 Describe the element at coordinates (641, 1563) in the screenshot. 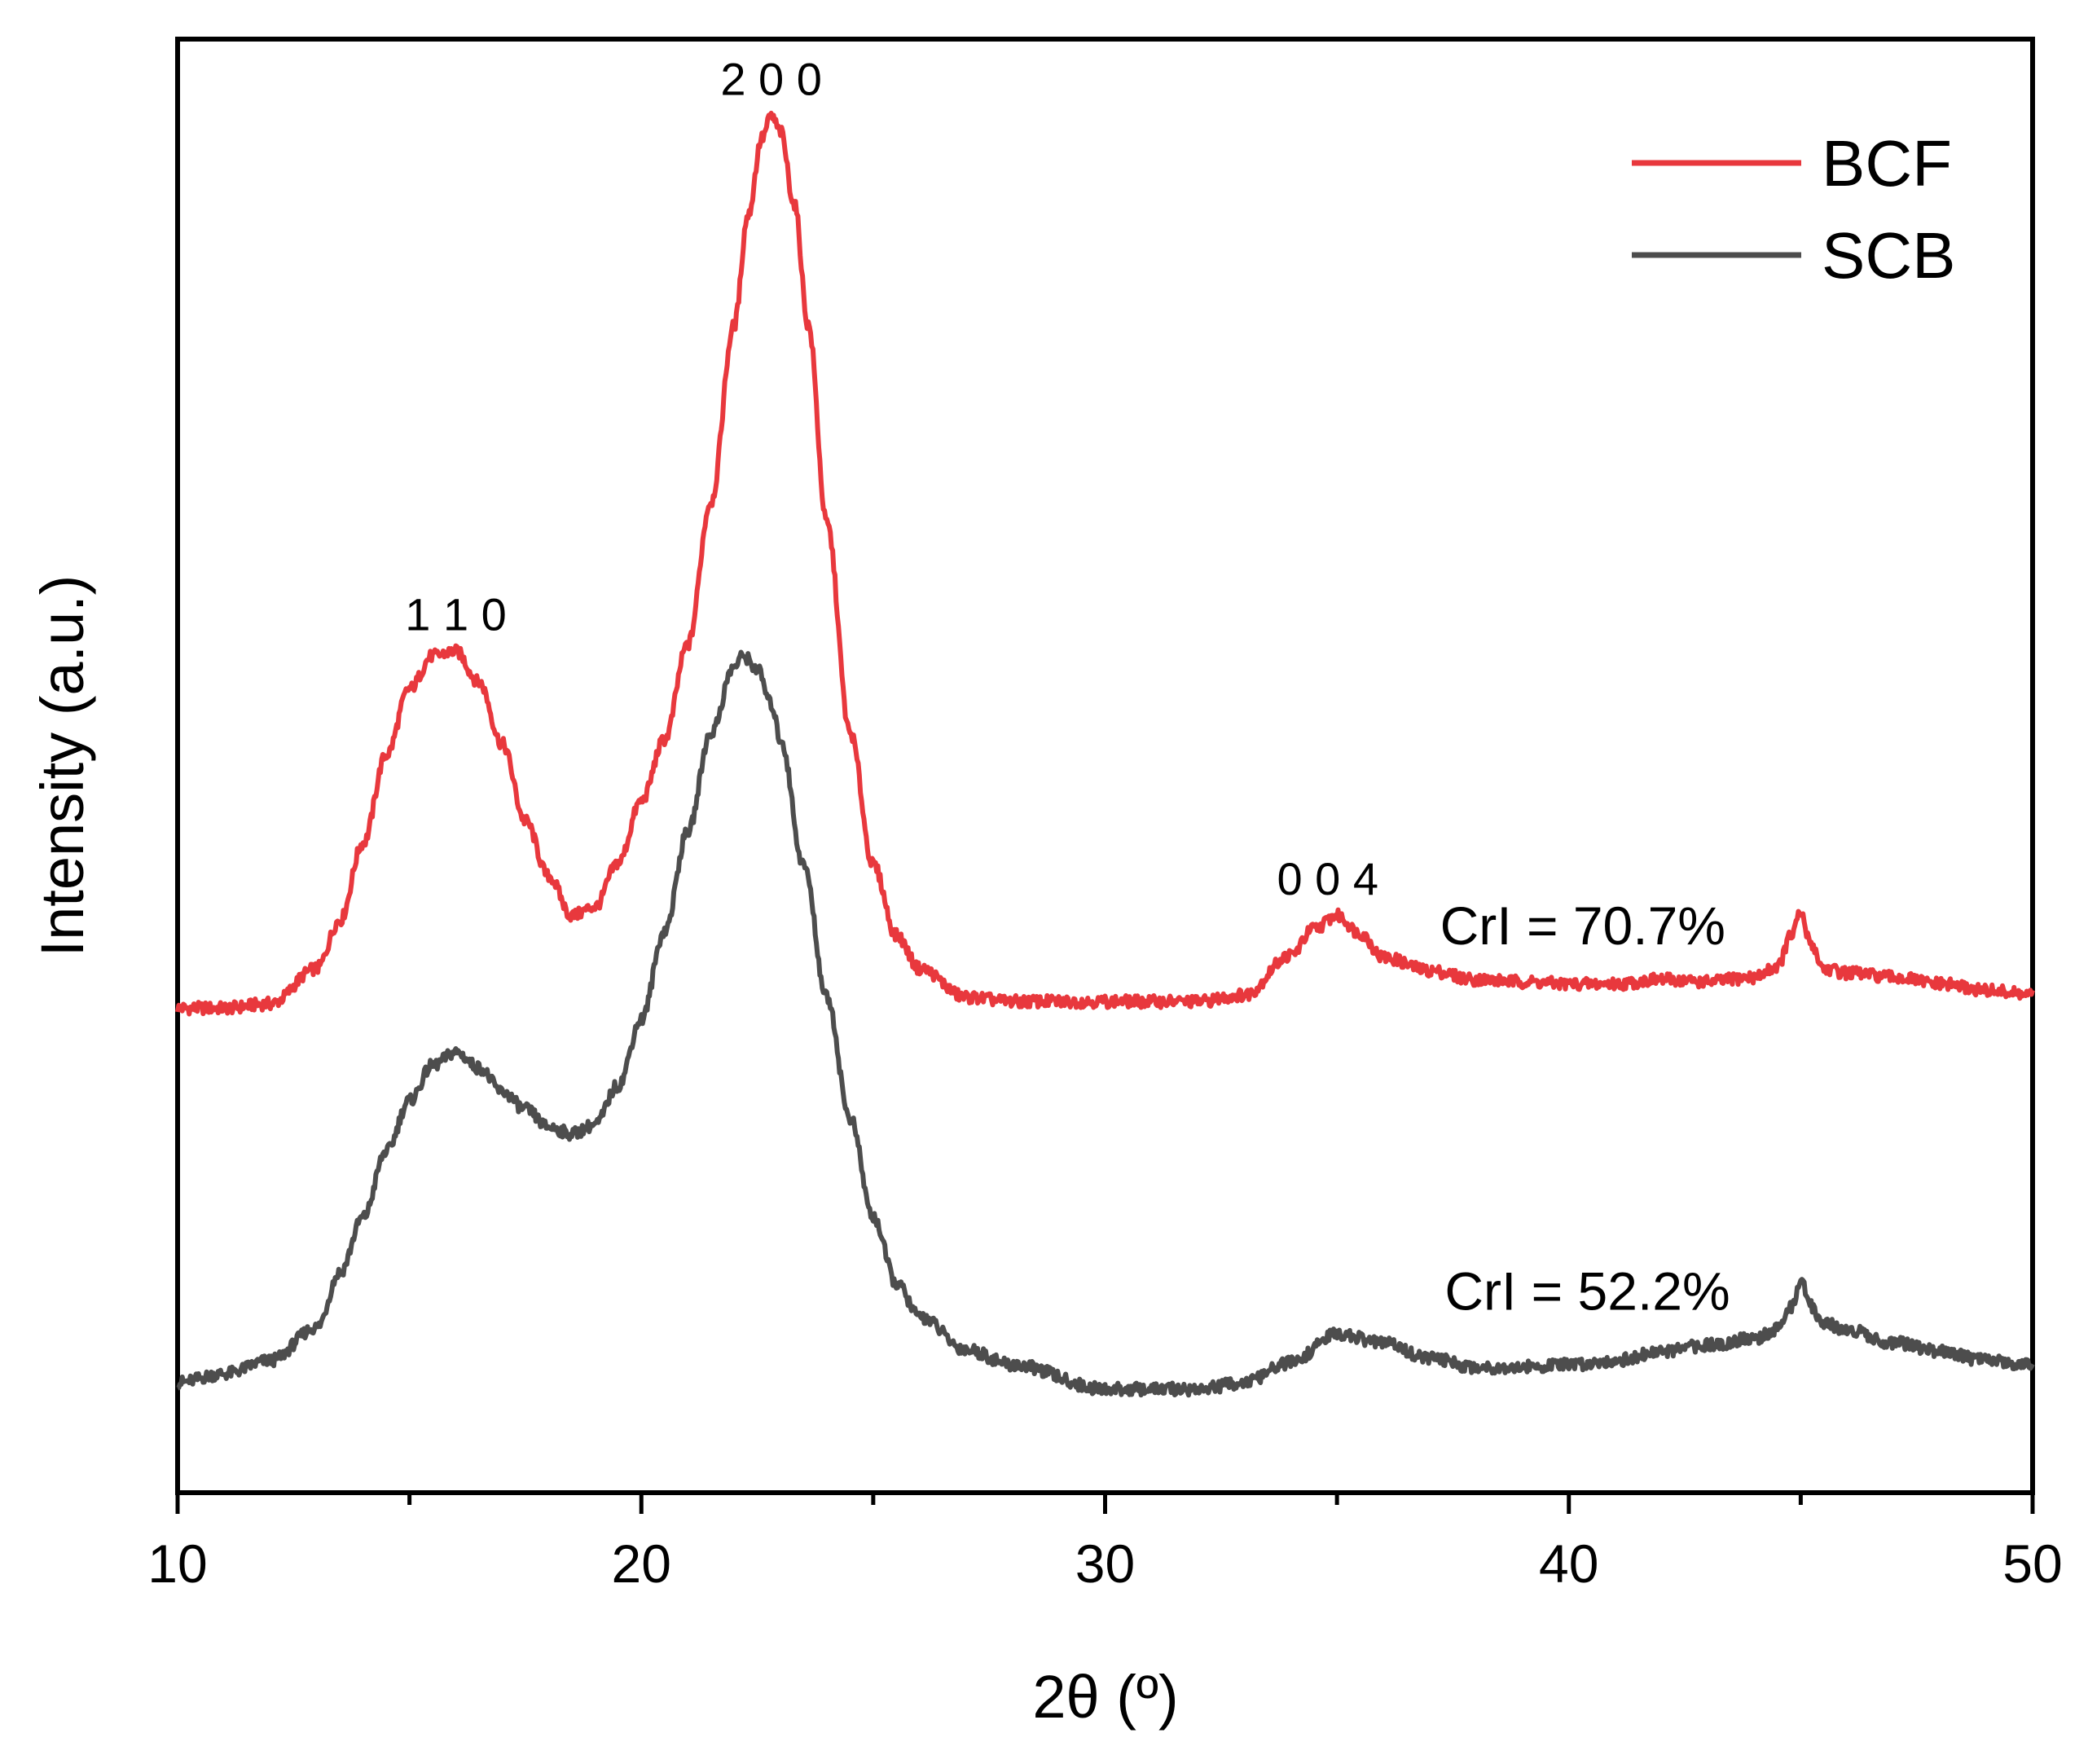

I see `x-tick-label: 20` at that location.